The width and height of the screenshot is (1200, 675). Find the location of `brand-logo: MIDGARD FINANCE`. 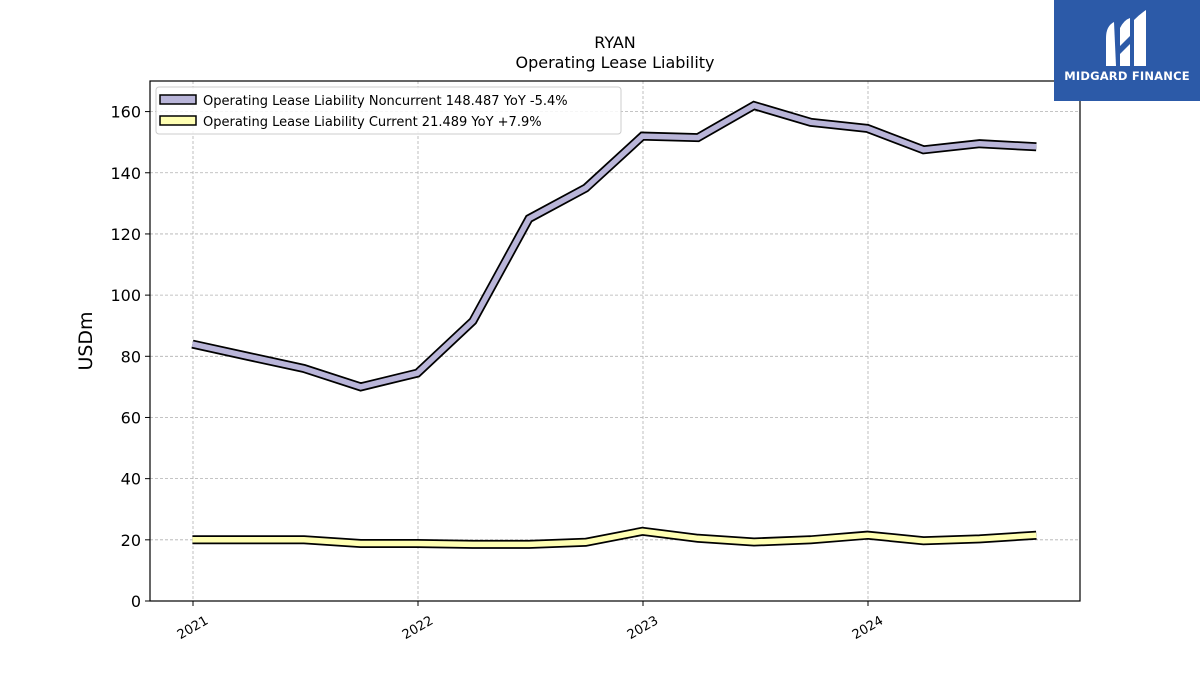

brand-logo: MIDGARD FINANCE is located at coordinates (1127, 50).